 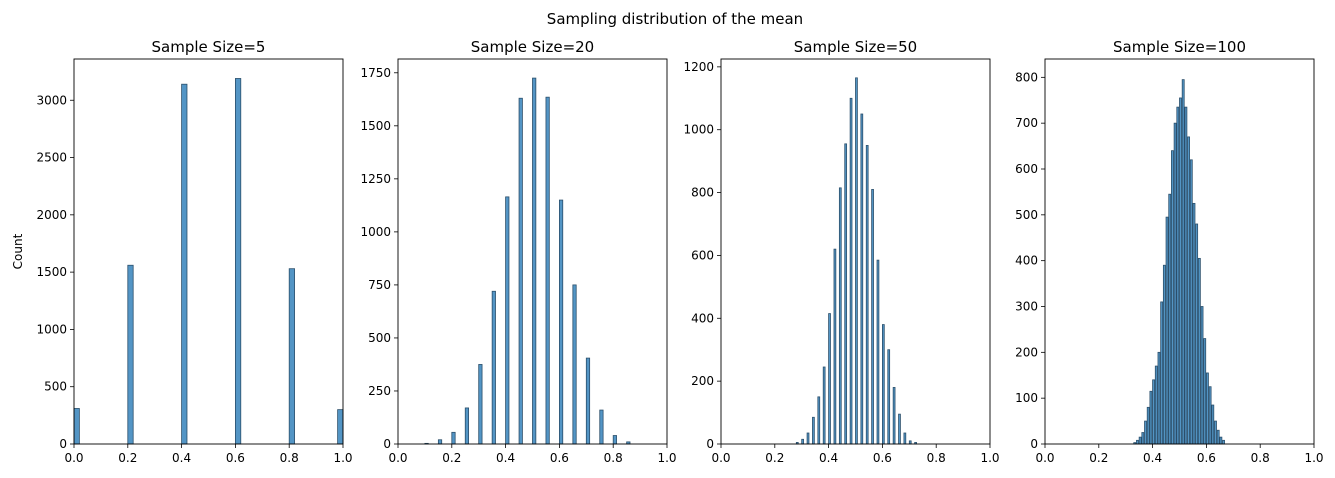 I want to click on y-tick-label: 1750, so click(x=375, y=73).